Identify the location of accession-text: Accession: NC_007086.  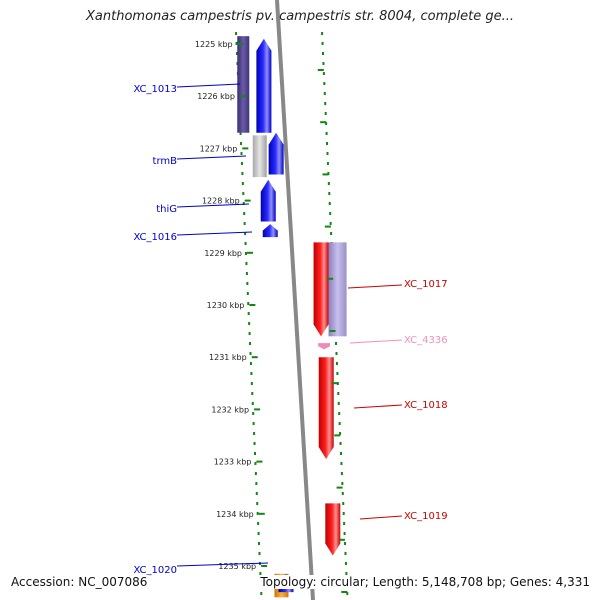
(79, 582).